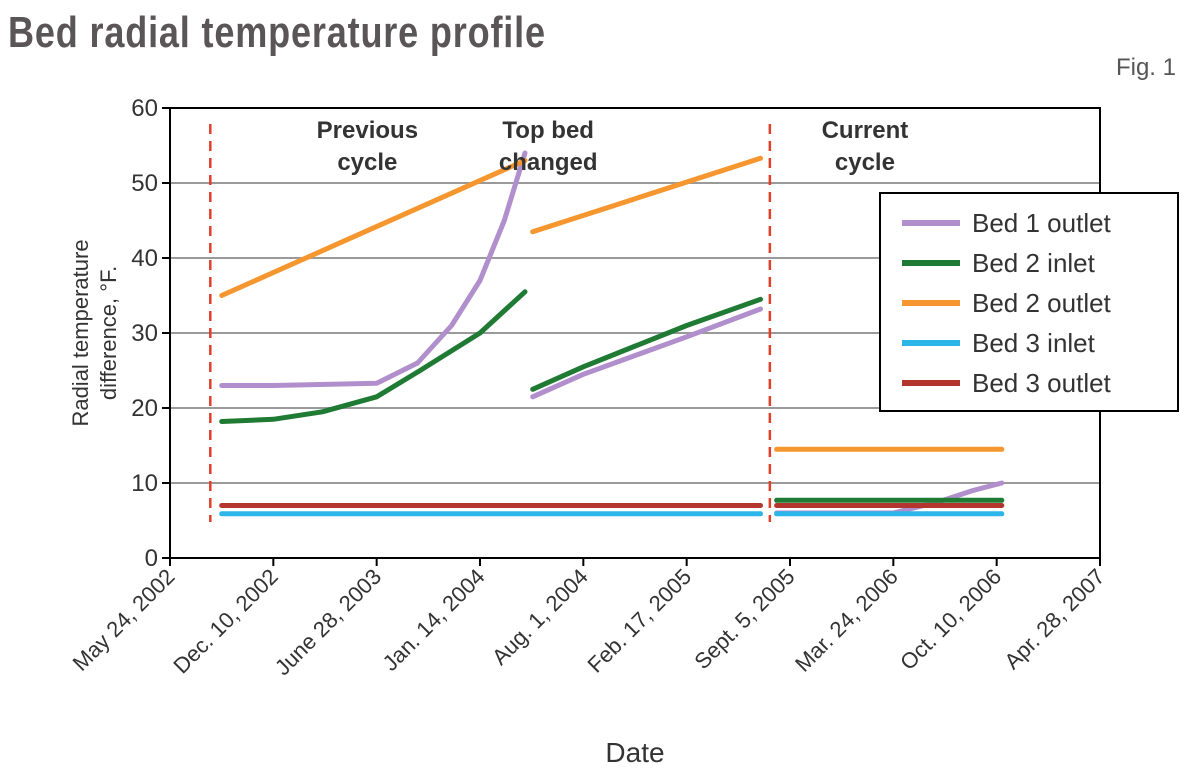  Describe the element at coordinates (1145, 67) in the screenshot. I see `figure-label: Fig. 1` at that location.